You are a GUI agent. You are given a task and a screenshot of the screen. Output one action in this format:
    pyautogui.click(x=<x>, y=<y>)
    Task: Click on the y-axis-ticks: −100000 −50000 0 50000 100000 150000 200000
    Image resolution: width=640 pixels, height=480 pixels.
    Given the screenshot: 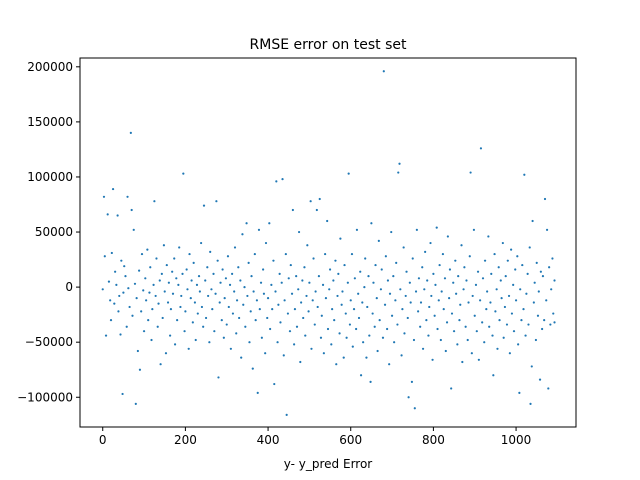 What is the action you would take?
    pyautogui.click(x=48, y=232)
    